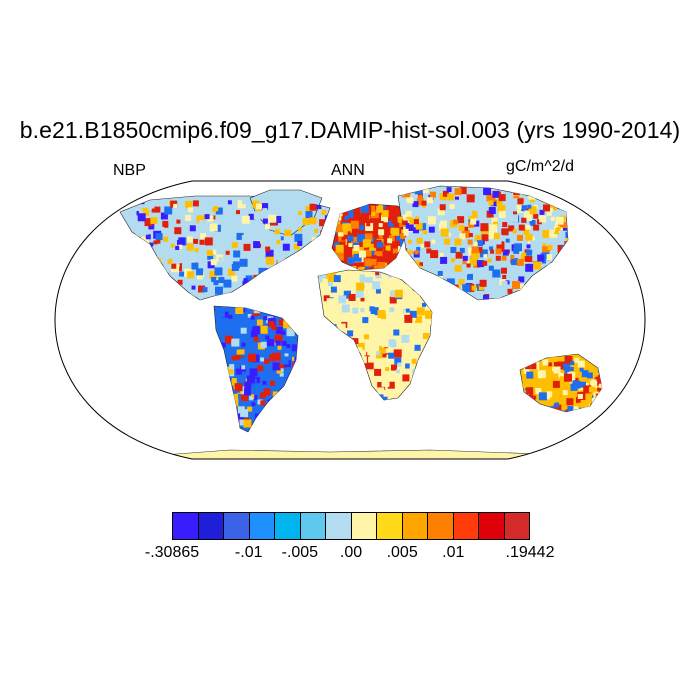 This screenshot has height=700, width=700. Describe the element at coordinates (402, 552) in the screenshot. I see `colorbar-tick-label: .005` at that location.